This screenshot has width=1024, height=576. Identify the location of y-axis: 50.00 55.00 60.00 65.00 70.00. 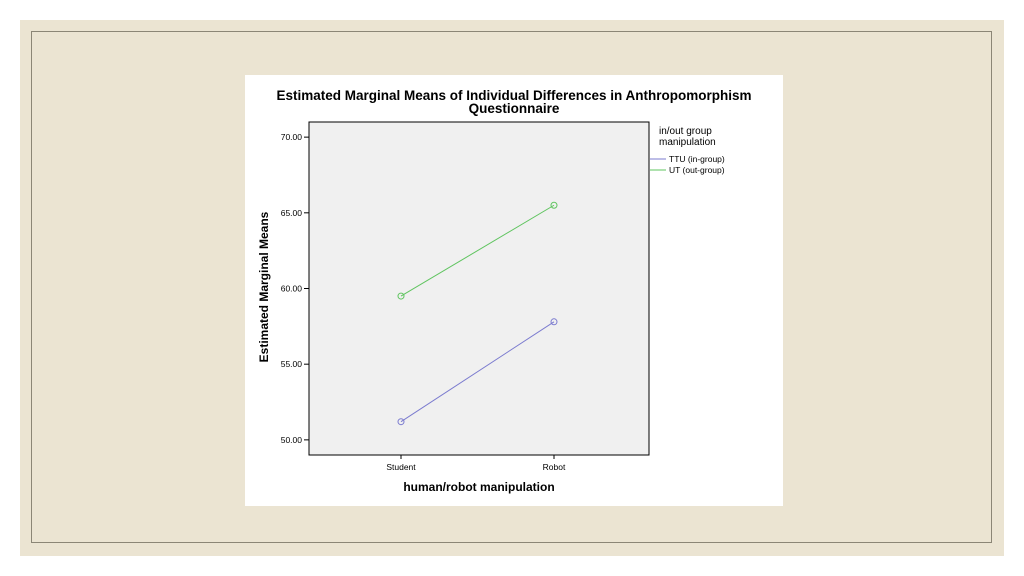
(295, 288).